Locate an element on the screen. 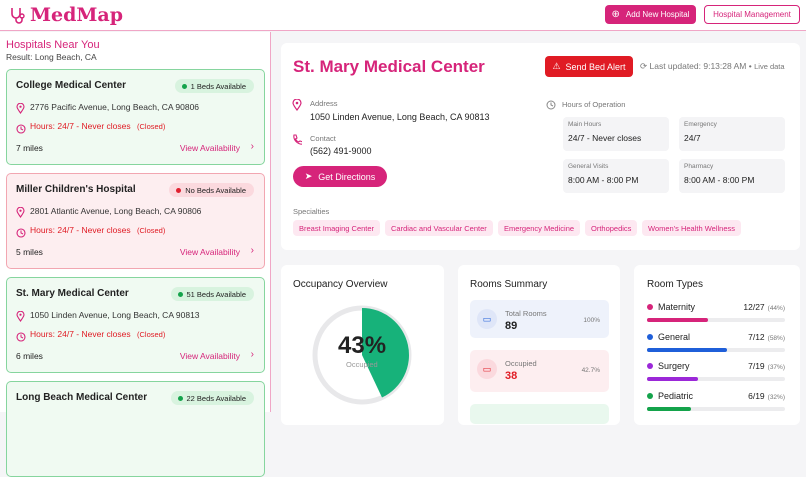 The height and width of the screenshot is (477, 806). type-stats: 12/27 (44%) is located at coordinates (764, 307).